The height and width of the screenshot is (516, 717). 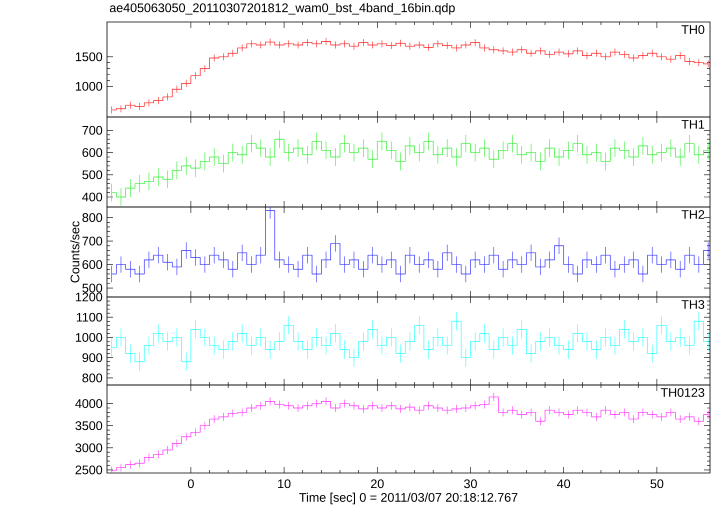 I want to click on y-tick-label: 2500, so click(x=89, y=470).